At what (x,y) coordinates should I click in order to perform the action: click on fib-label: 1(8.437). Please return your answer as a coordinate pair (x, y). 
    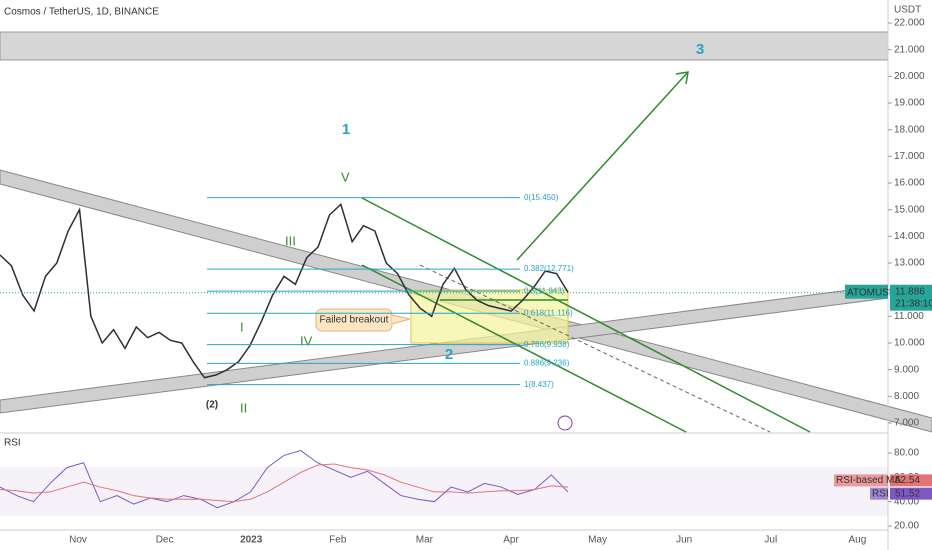
    Looking at the image, I should click on (539, 384).